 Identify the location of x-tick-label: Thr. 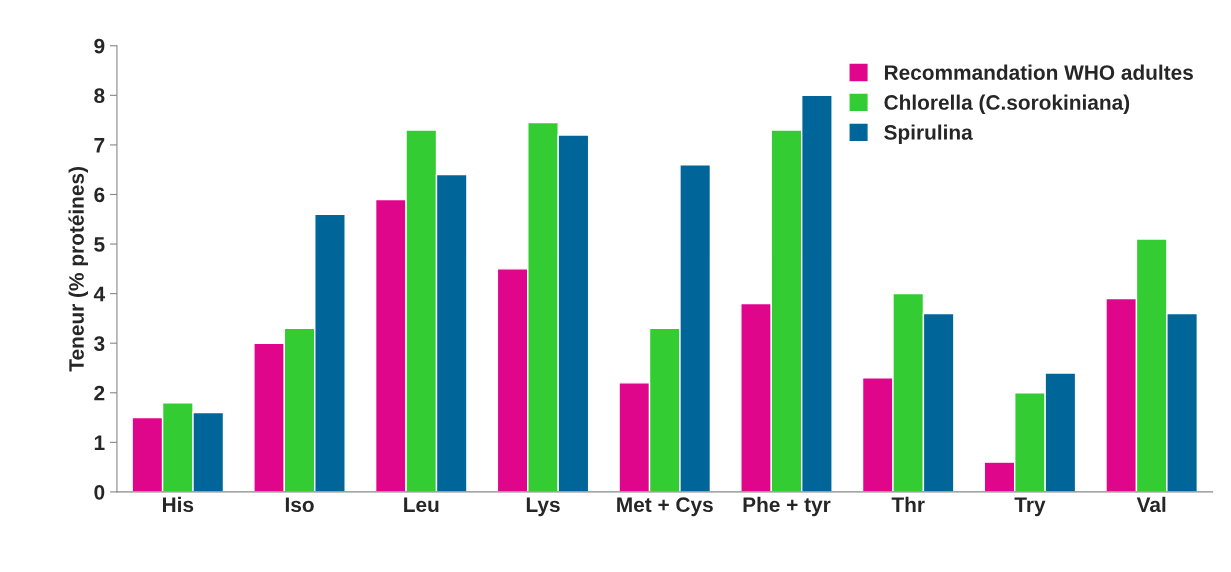
(908, 504).